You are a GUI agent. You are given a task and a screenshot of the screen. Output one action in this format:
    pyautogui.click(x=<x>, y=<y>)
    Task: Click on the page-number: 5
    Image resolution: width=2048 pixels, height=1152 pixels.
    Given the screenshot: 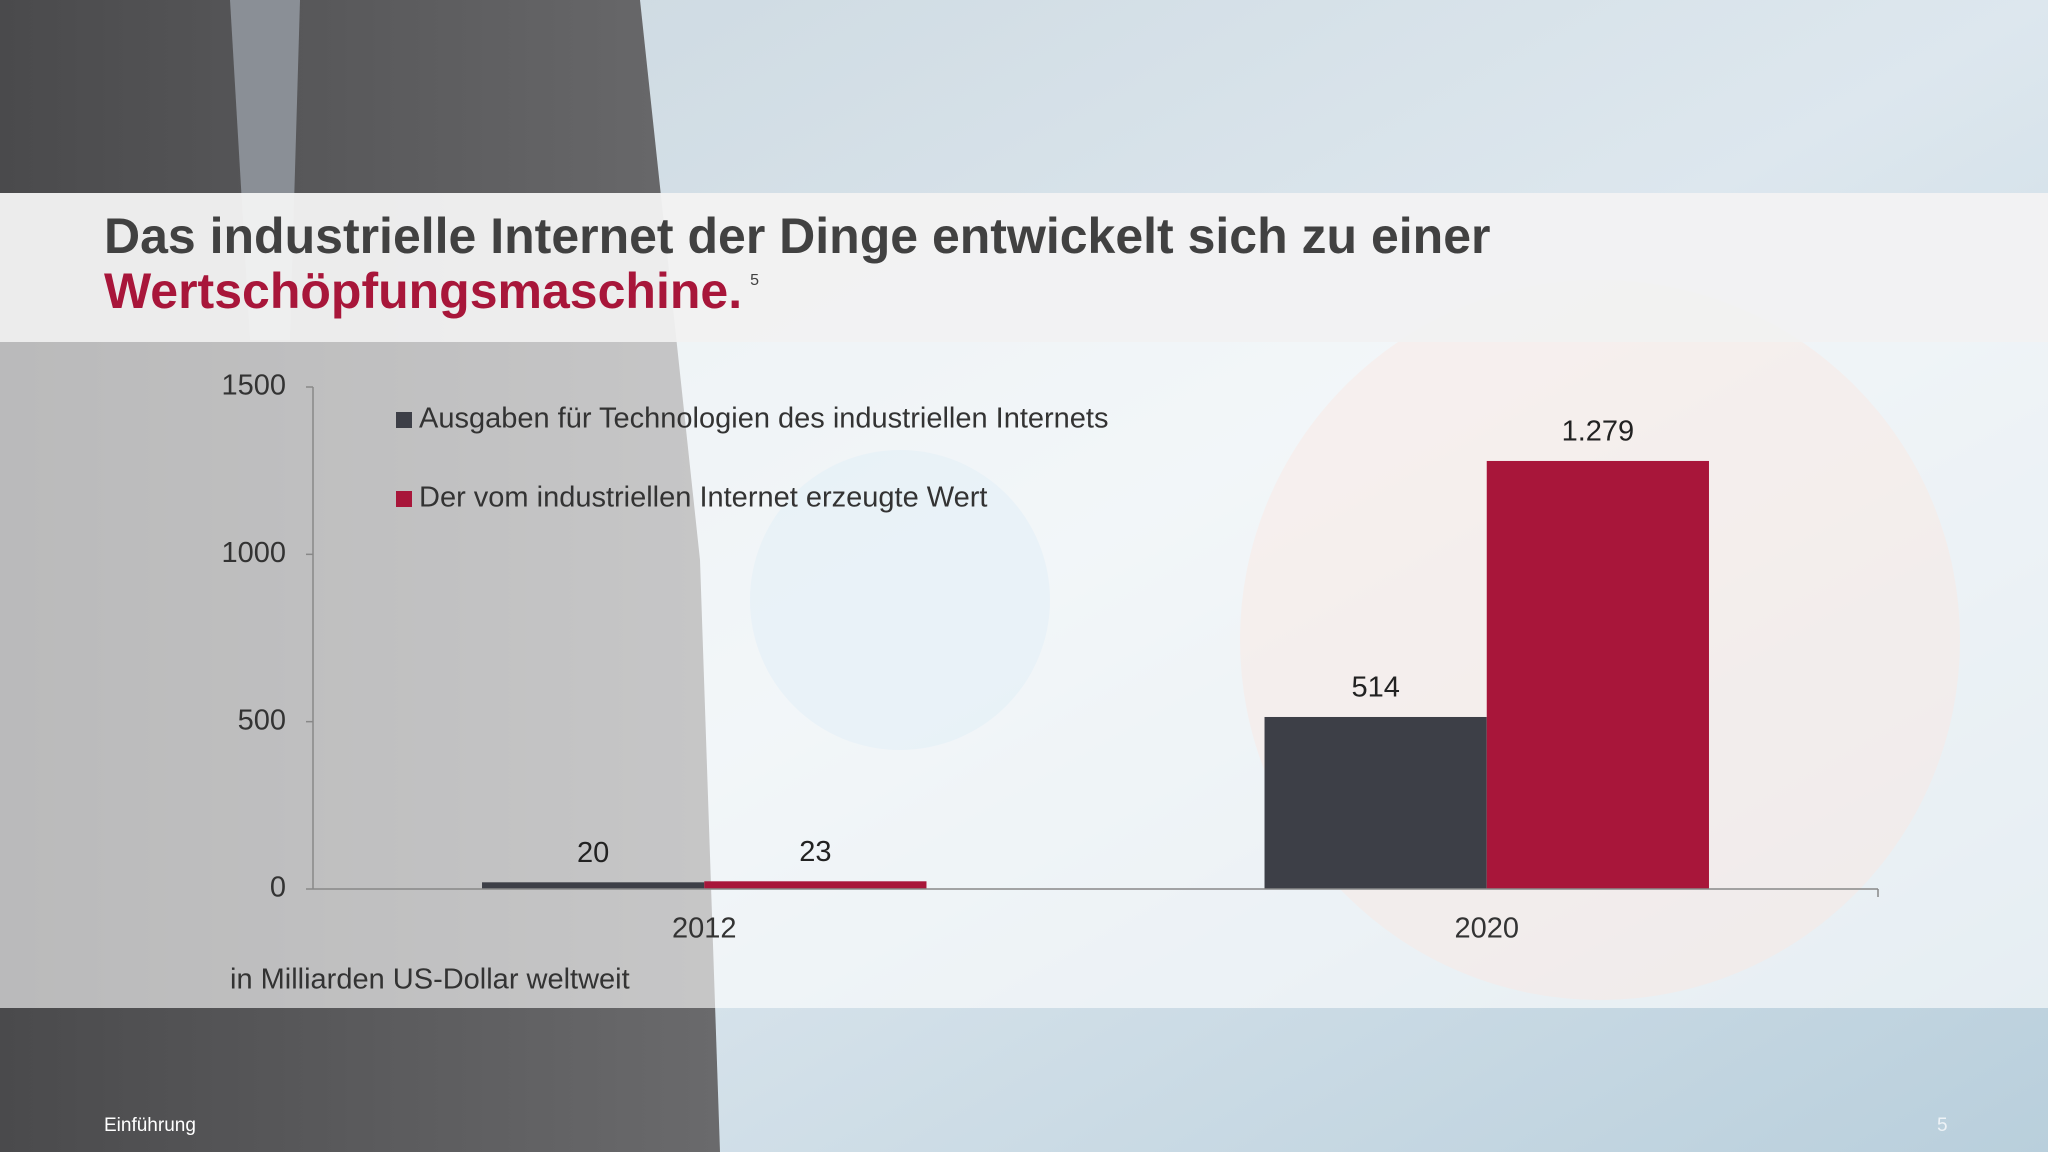 What is the action you would take?
    pyautogui.click(x=1942, y=1125)
    